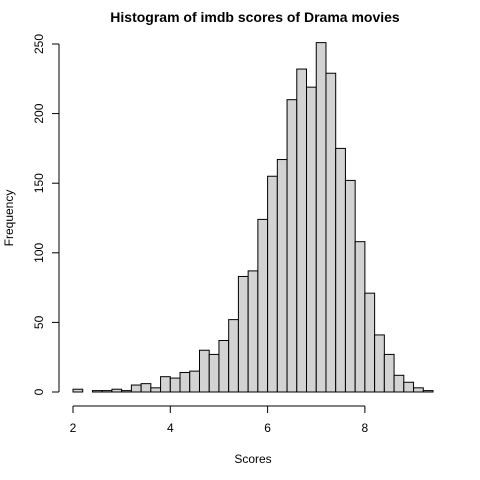 The height and width of the screenshot is (480, 480). I want to click on y-tick-label: 100, so click(39, 252).